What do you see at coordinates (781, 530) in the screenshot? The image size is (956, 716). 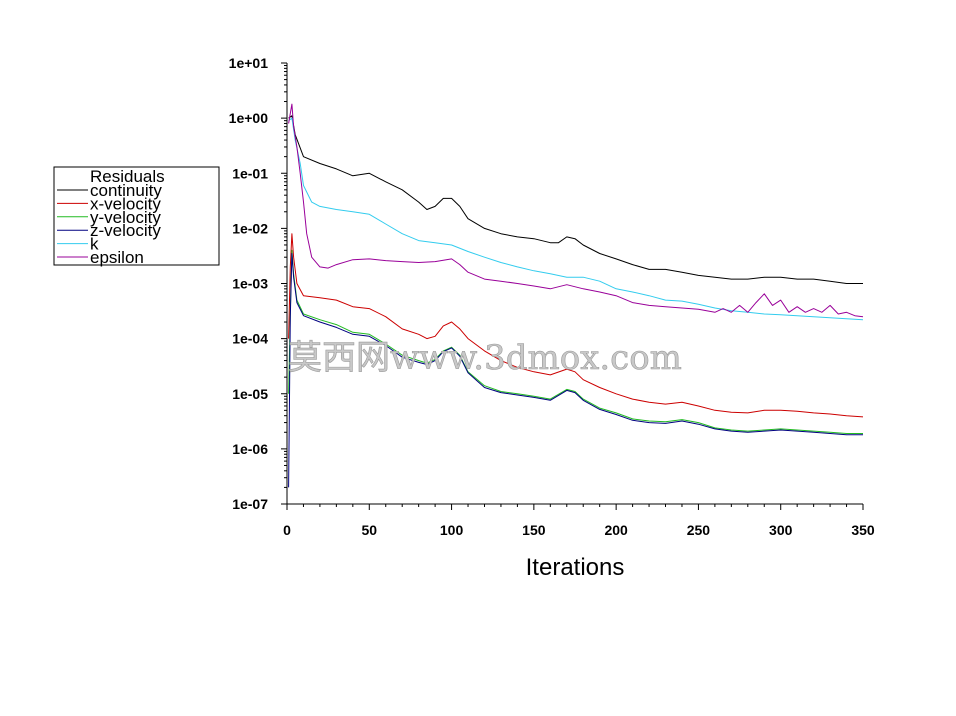 I see `x-tick-label: 300` at bounding box center [781, 530].